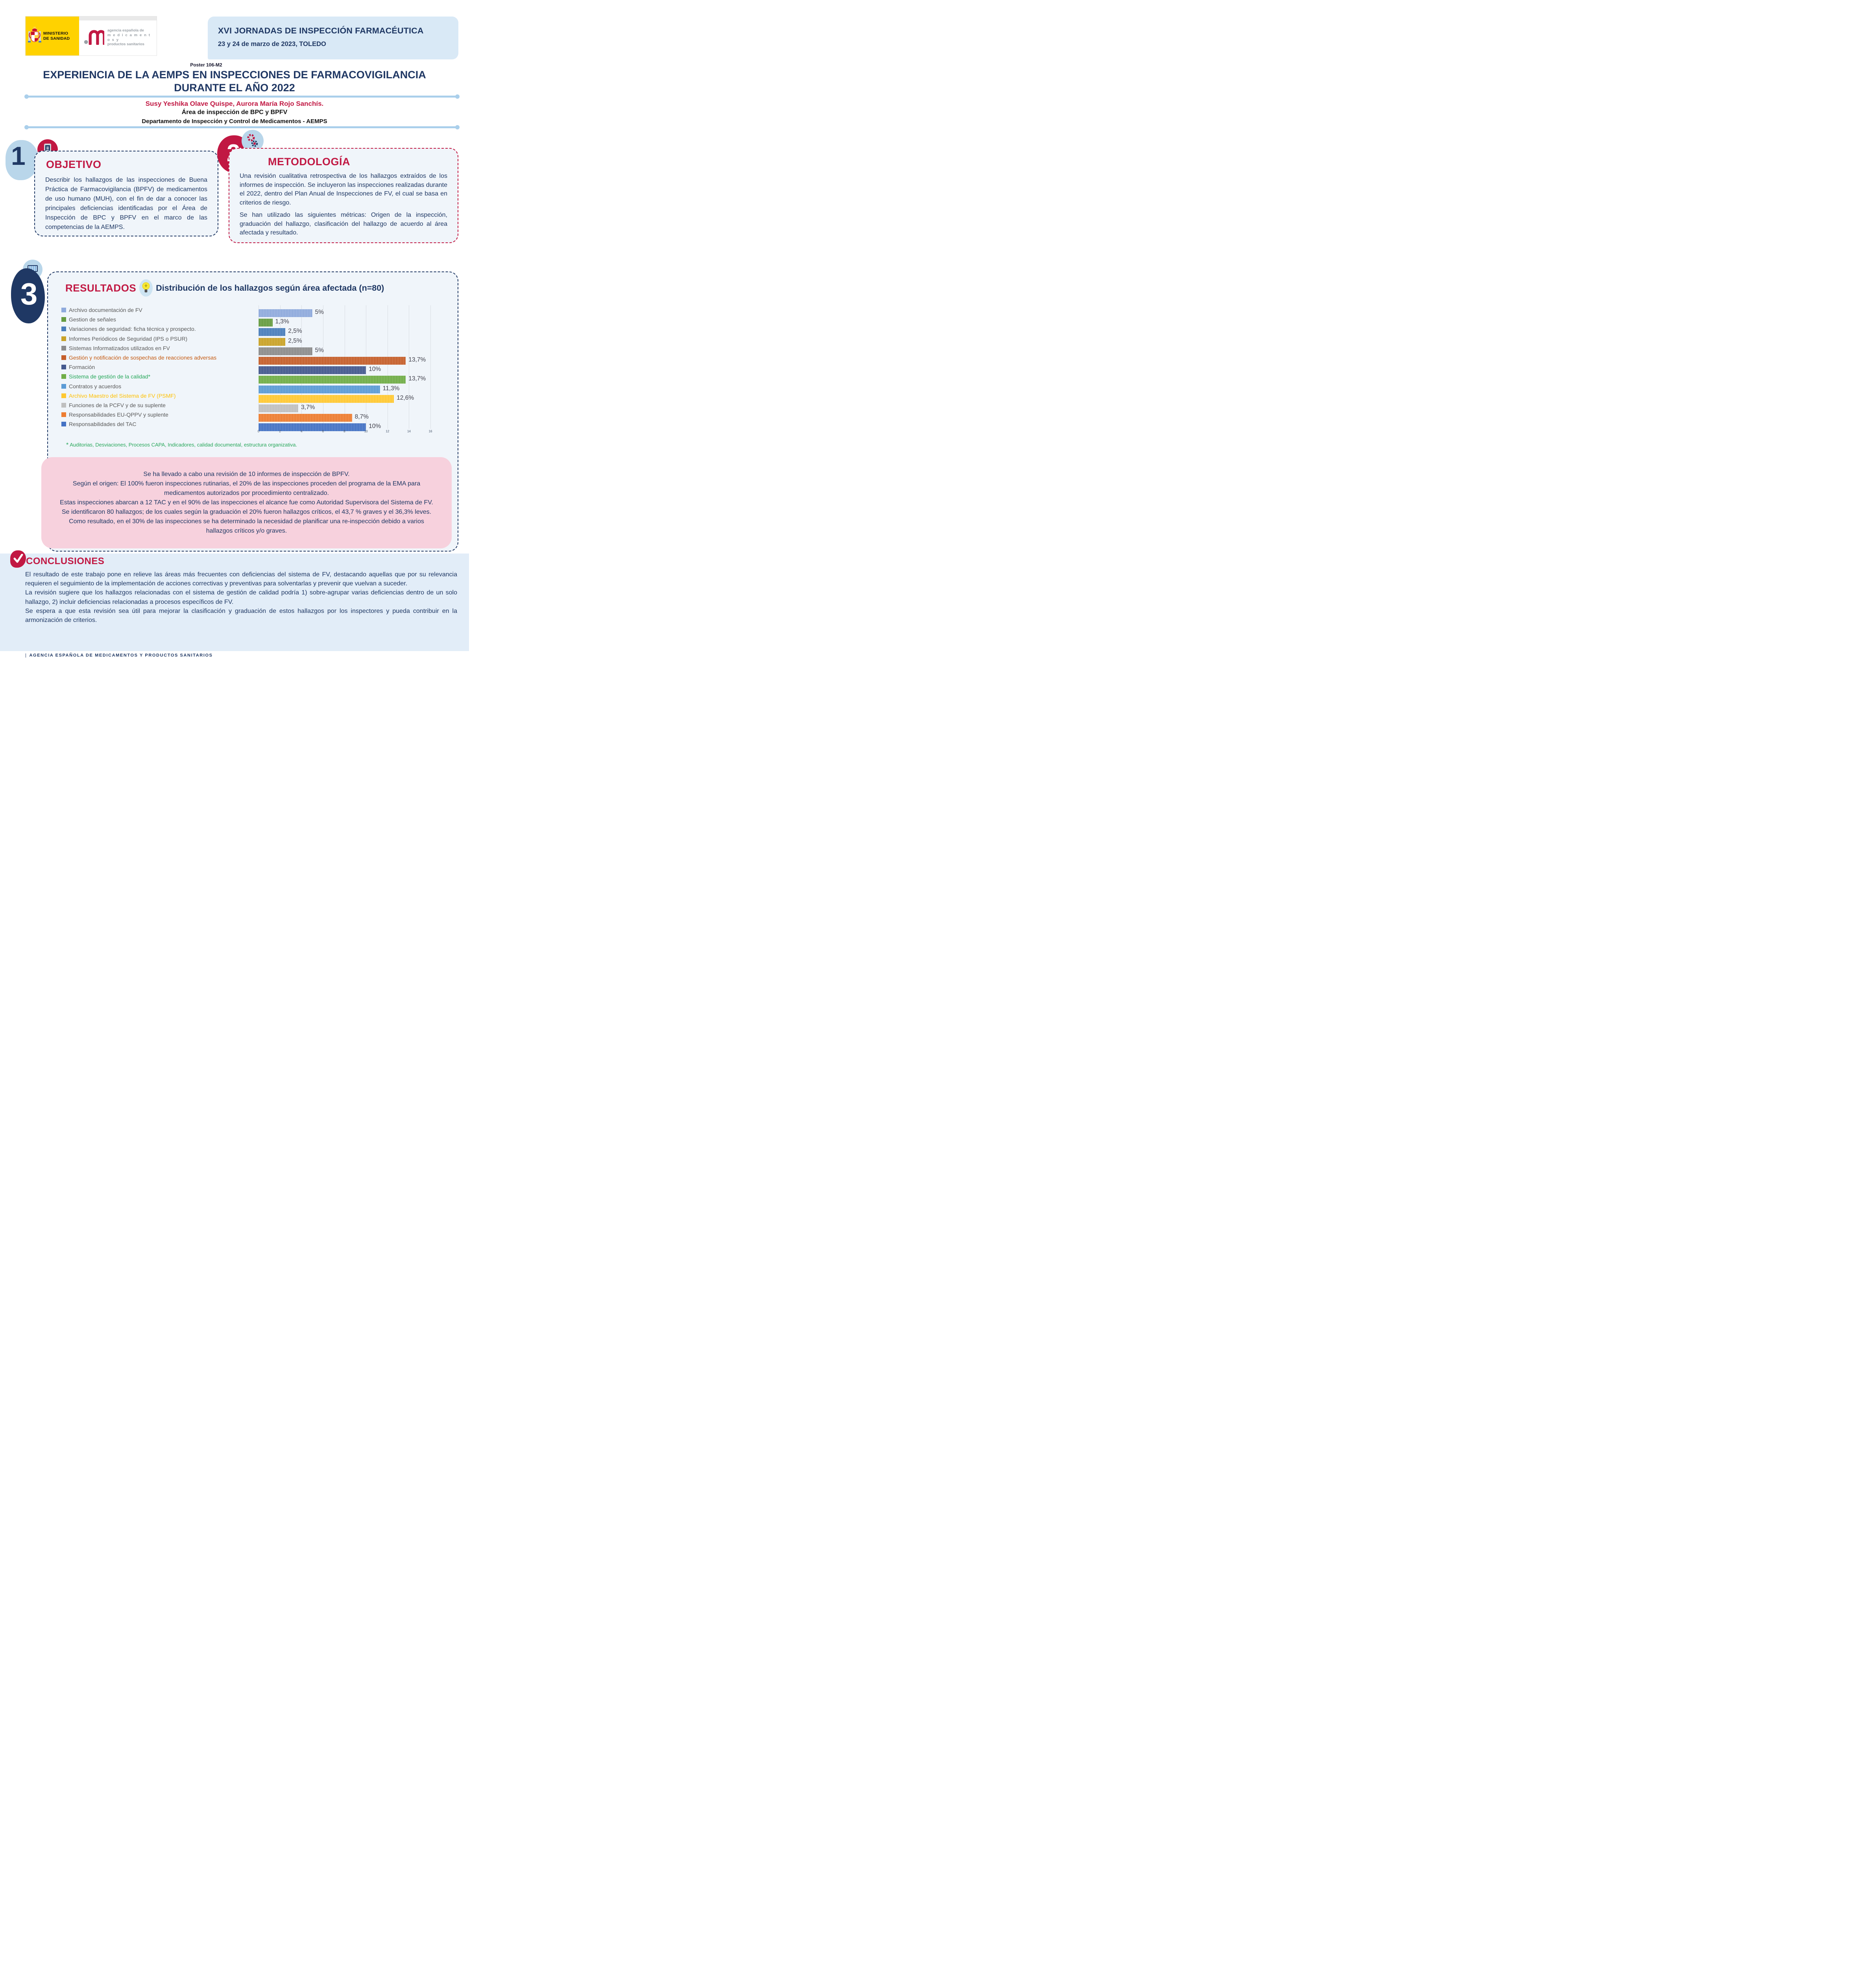  Describe the element at coordinates (65, 561) in the screenshot. I see `conclusiones-title: CONCLUSIONES` at that location.